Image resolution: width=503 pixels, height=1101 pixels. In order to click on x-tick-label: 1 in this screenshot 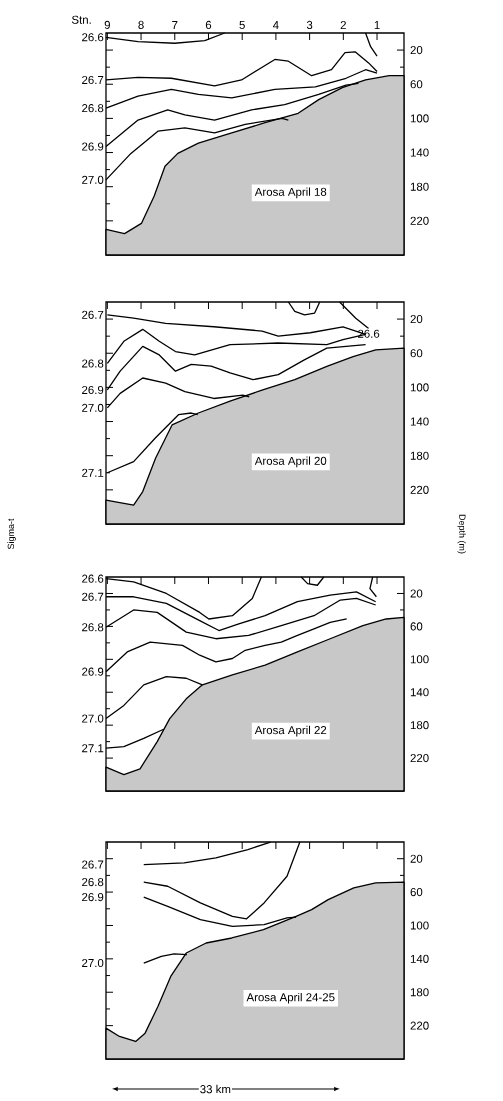, I will do `click(377, 25)`.